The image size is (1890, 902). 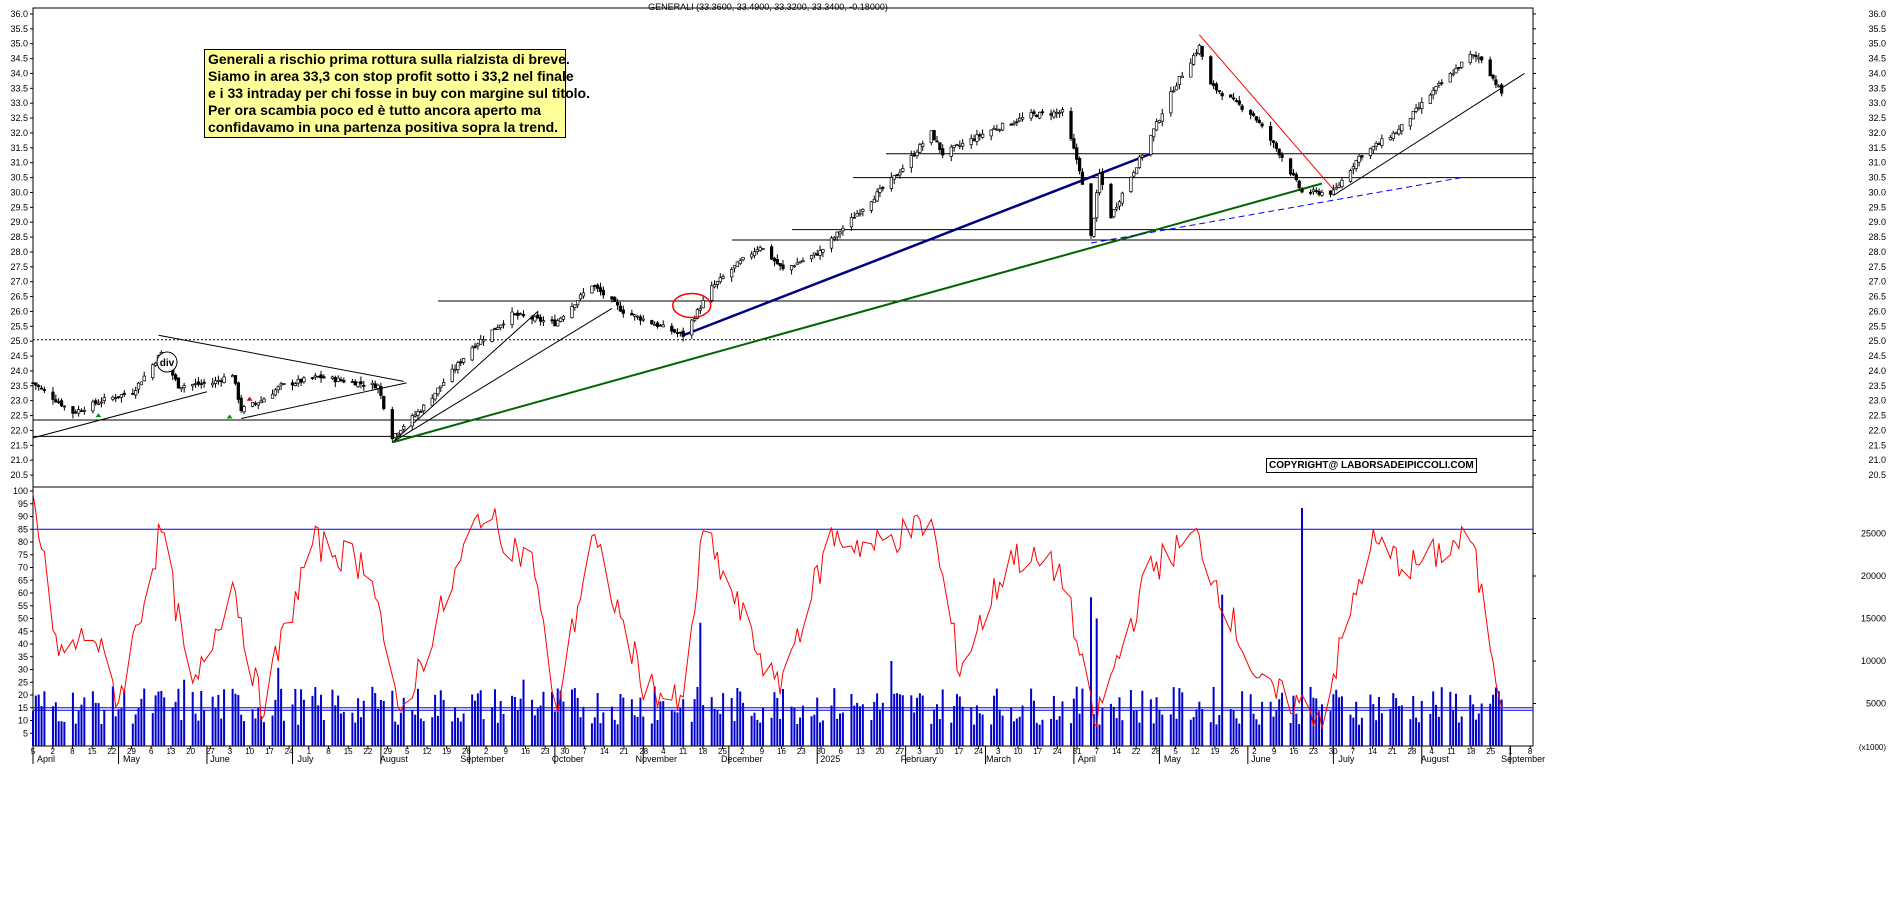 What do you see at coordinates (19, 148) in the screenshot?
I see `y-tick-label-left: 31.5` at bounding box center [19, 148].